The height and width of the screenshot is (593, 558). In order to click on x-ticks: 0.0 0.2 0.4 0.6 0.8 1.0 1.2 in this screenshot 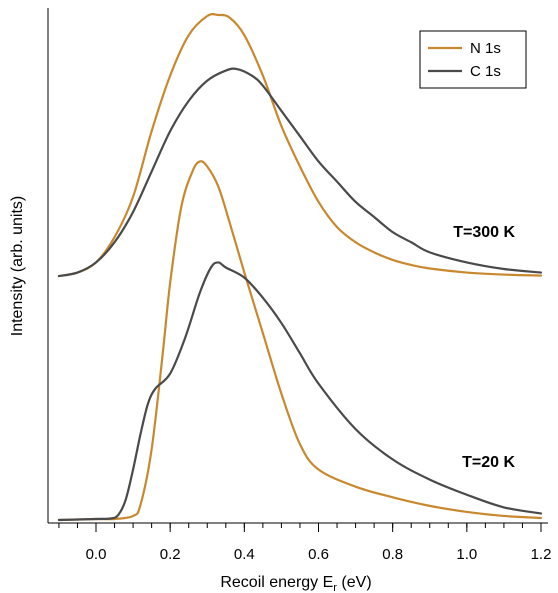, I will do `click(305, 543)`.